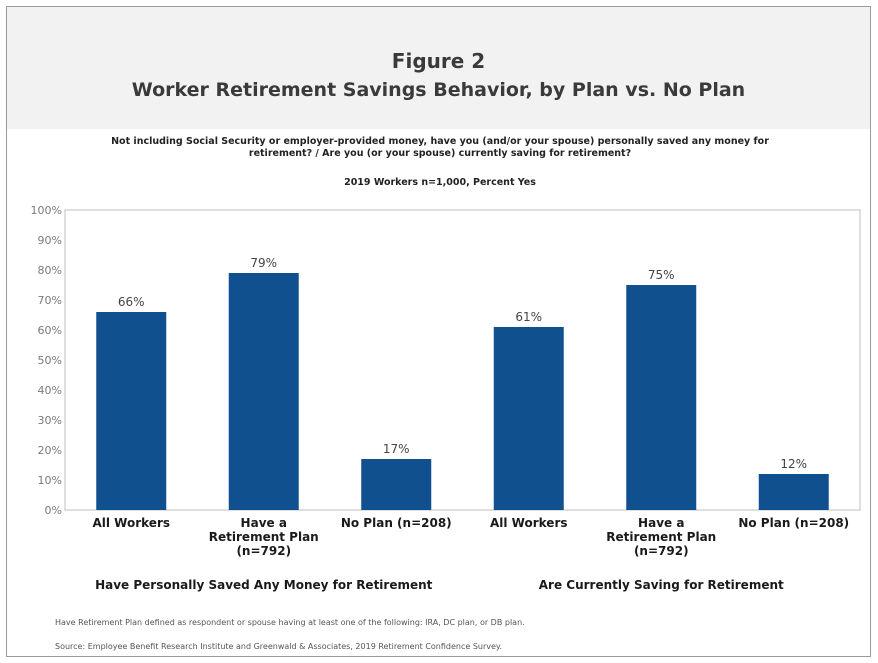 This screenshot has width=878, height=663. I want to click on y-tick-label: 80%, so click(50, 270).